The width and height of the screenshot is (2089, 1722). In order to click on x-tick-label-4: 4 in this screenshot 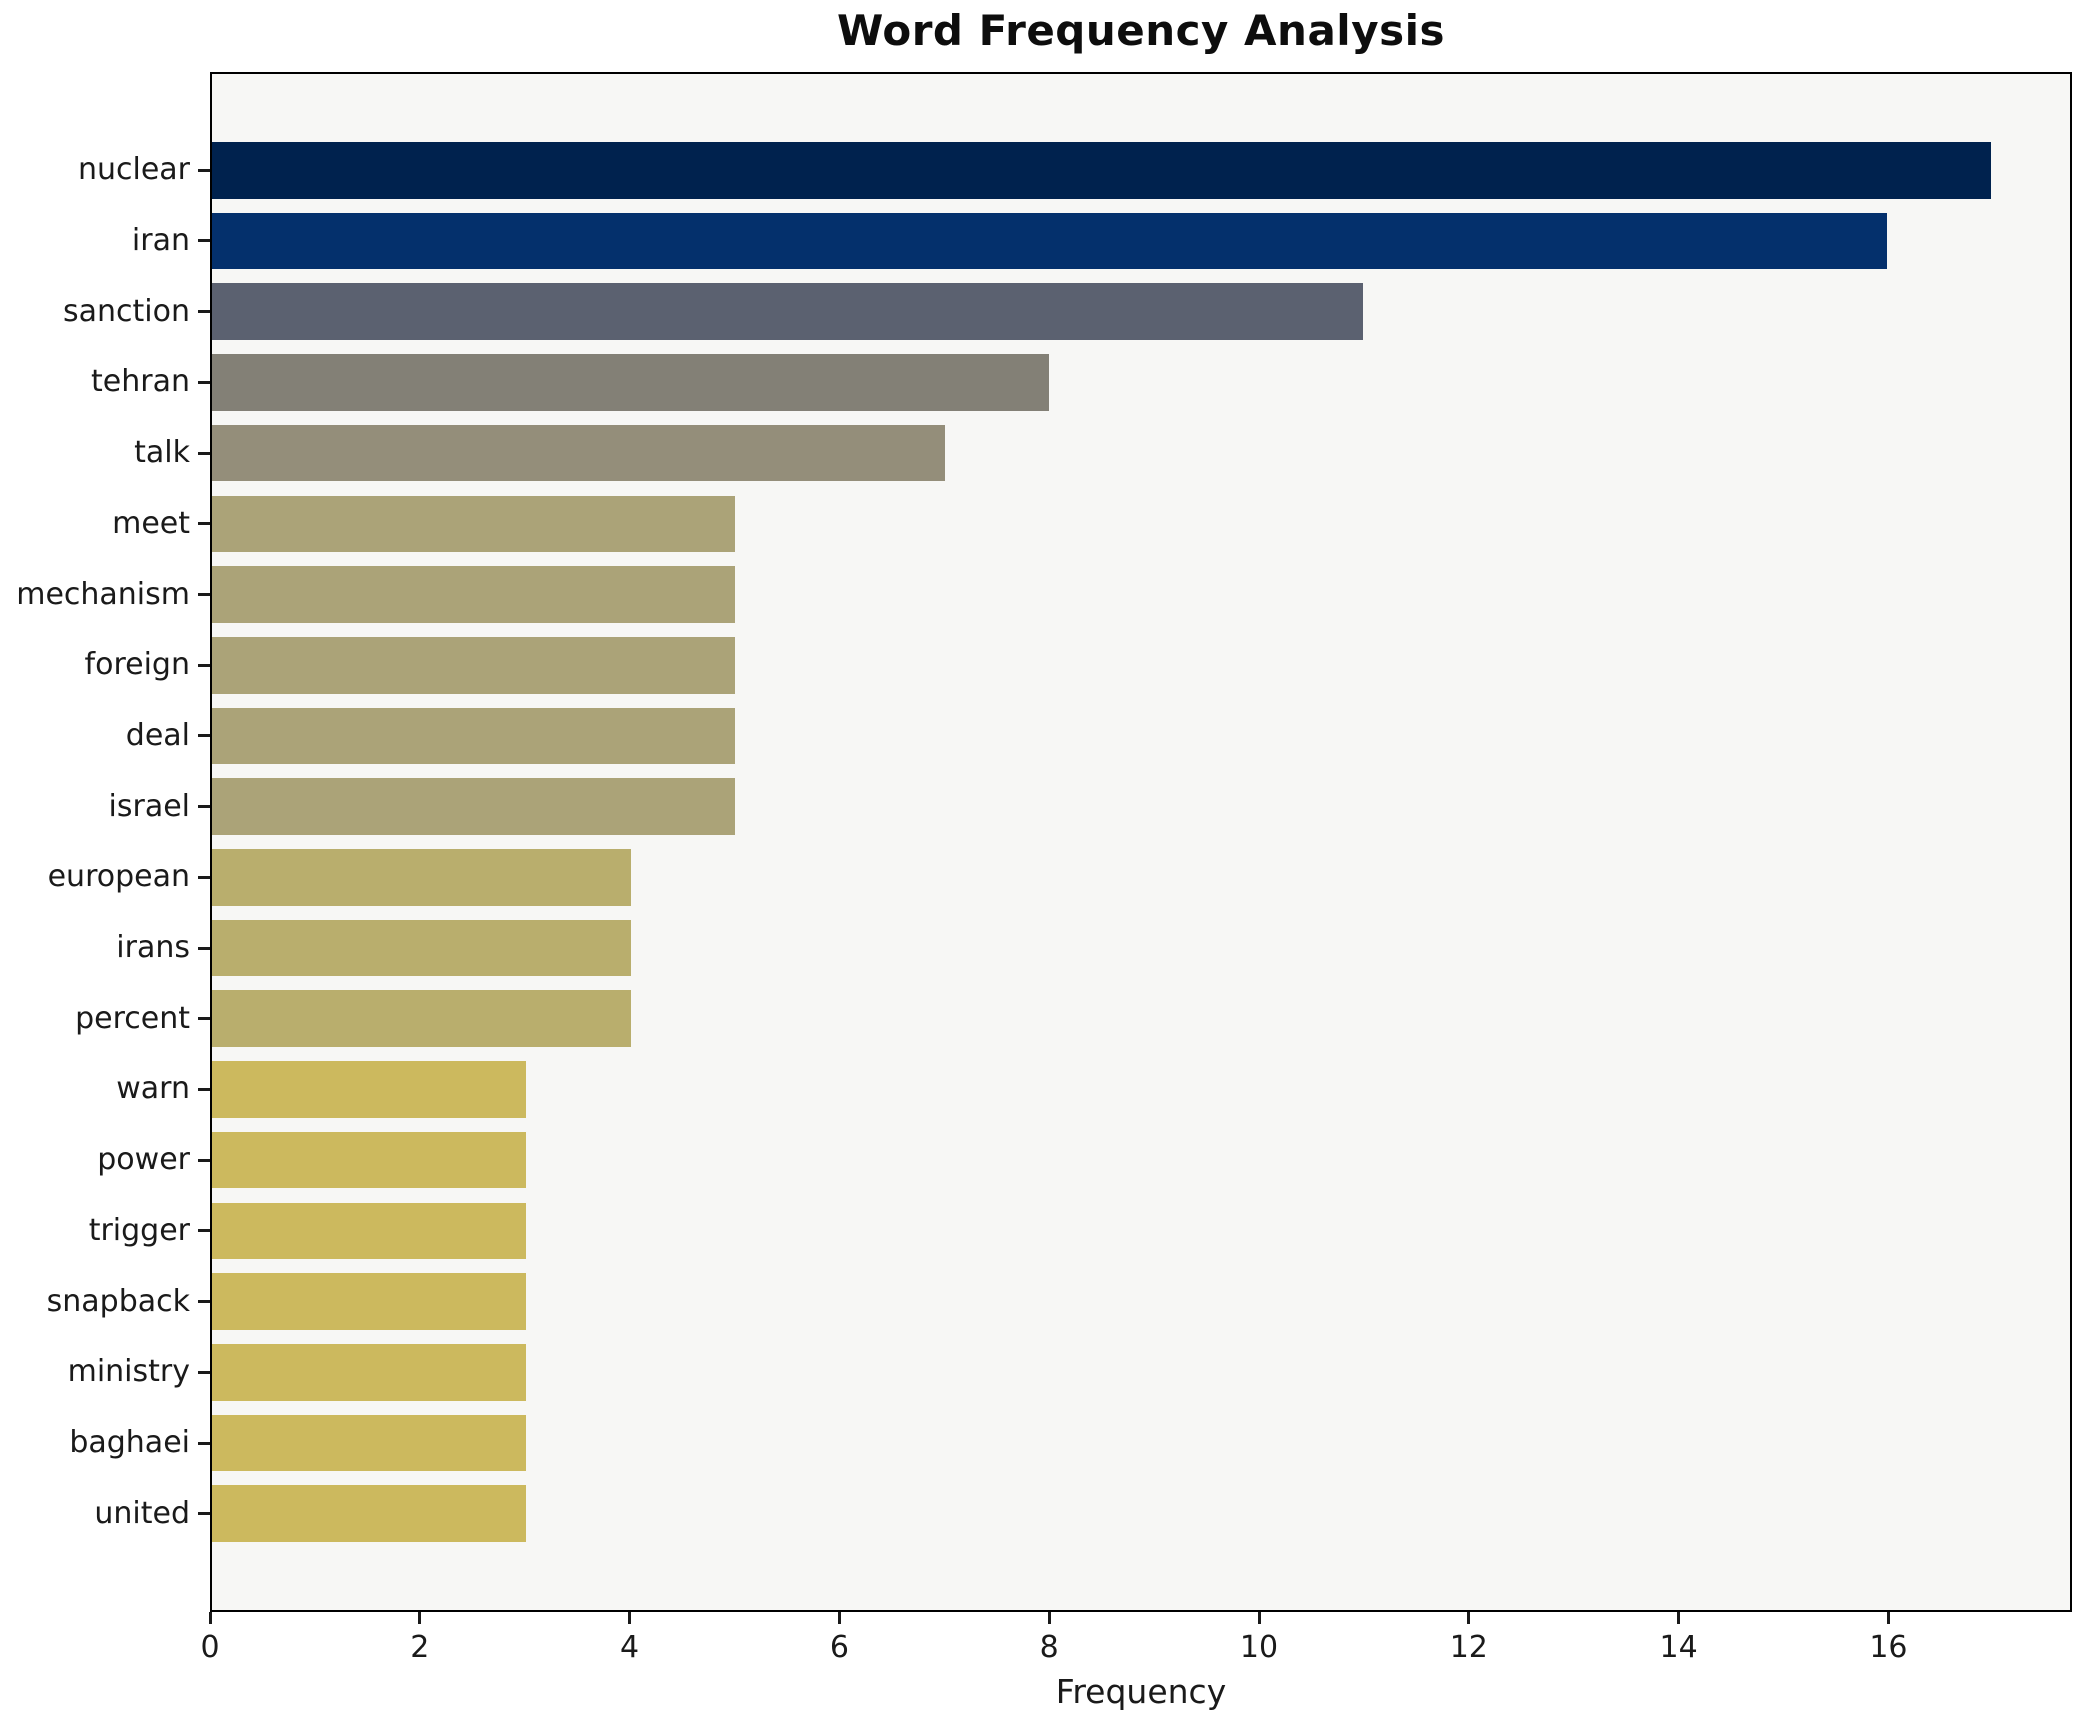, I will do `click(630, 1647)`.